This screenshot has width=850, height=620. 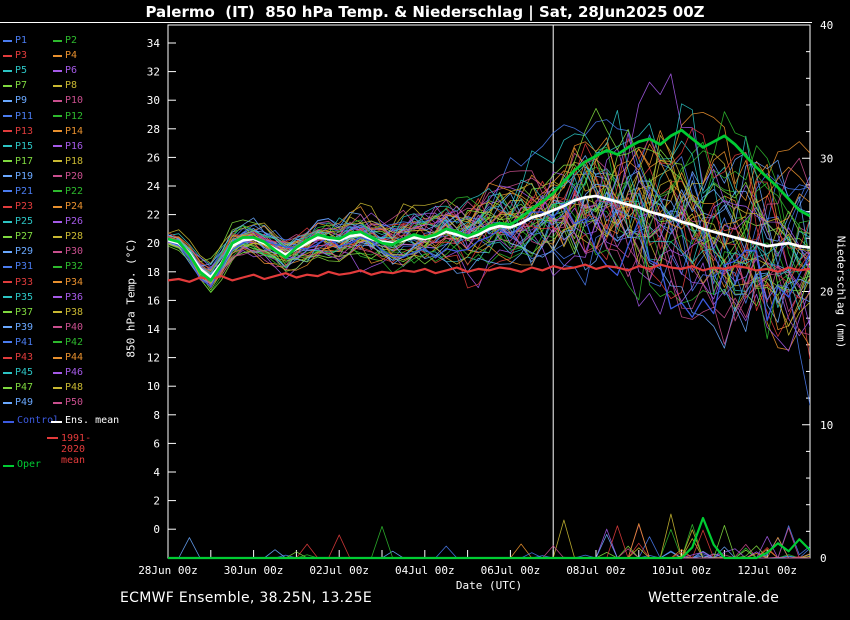 What do you see at coordinates (28, 40) in the screenshot?
I see `legend-member-P1: P1` at bounding box center [28, 40].